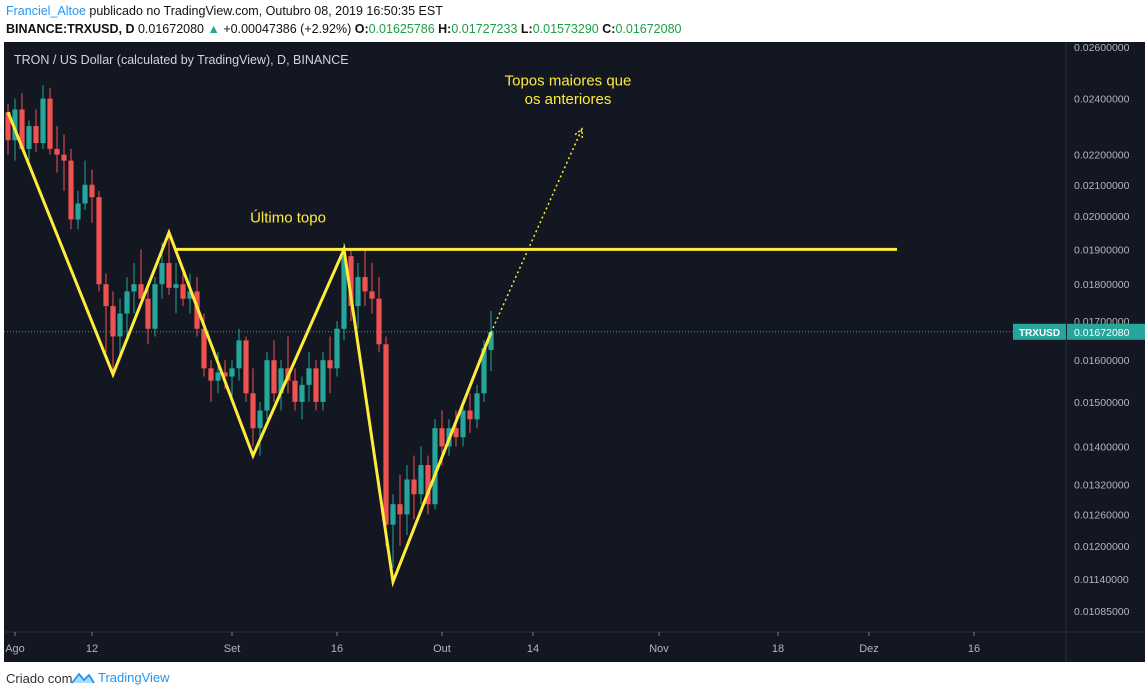 The image size is (1145, 696). Describe the element at coordinates (39, 678) in the screenshot. I see `created-with-text: Criado com` at that location.